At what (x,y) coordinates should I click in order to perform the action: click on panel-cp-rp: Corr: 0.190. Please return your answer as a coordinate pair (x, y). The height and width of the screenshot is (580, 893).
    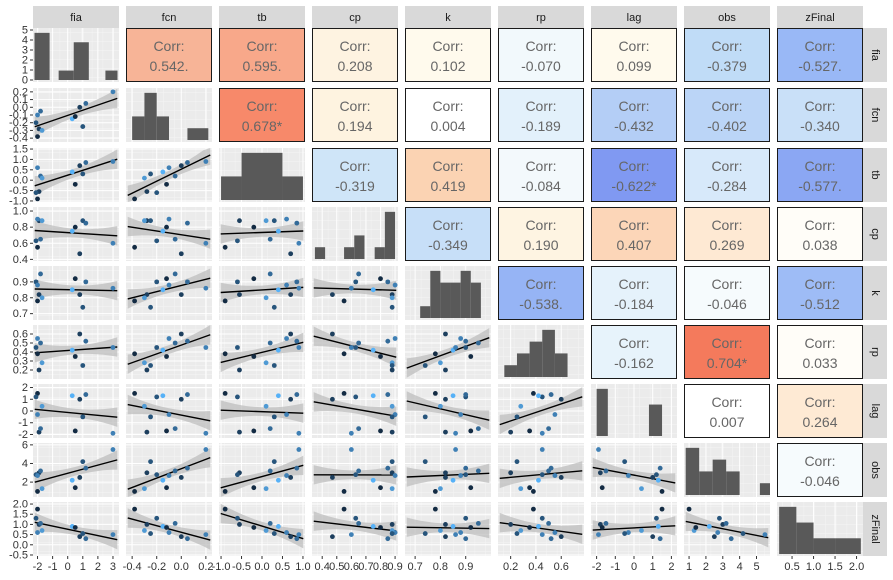
    Looking at the image, I should click on (541, 234).